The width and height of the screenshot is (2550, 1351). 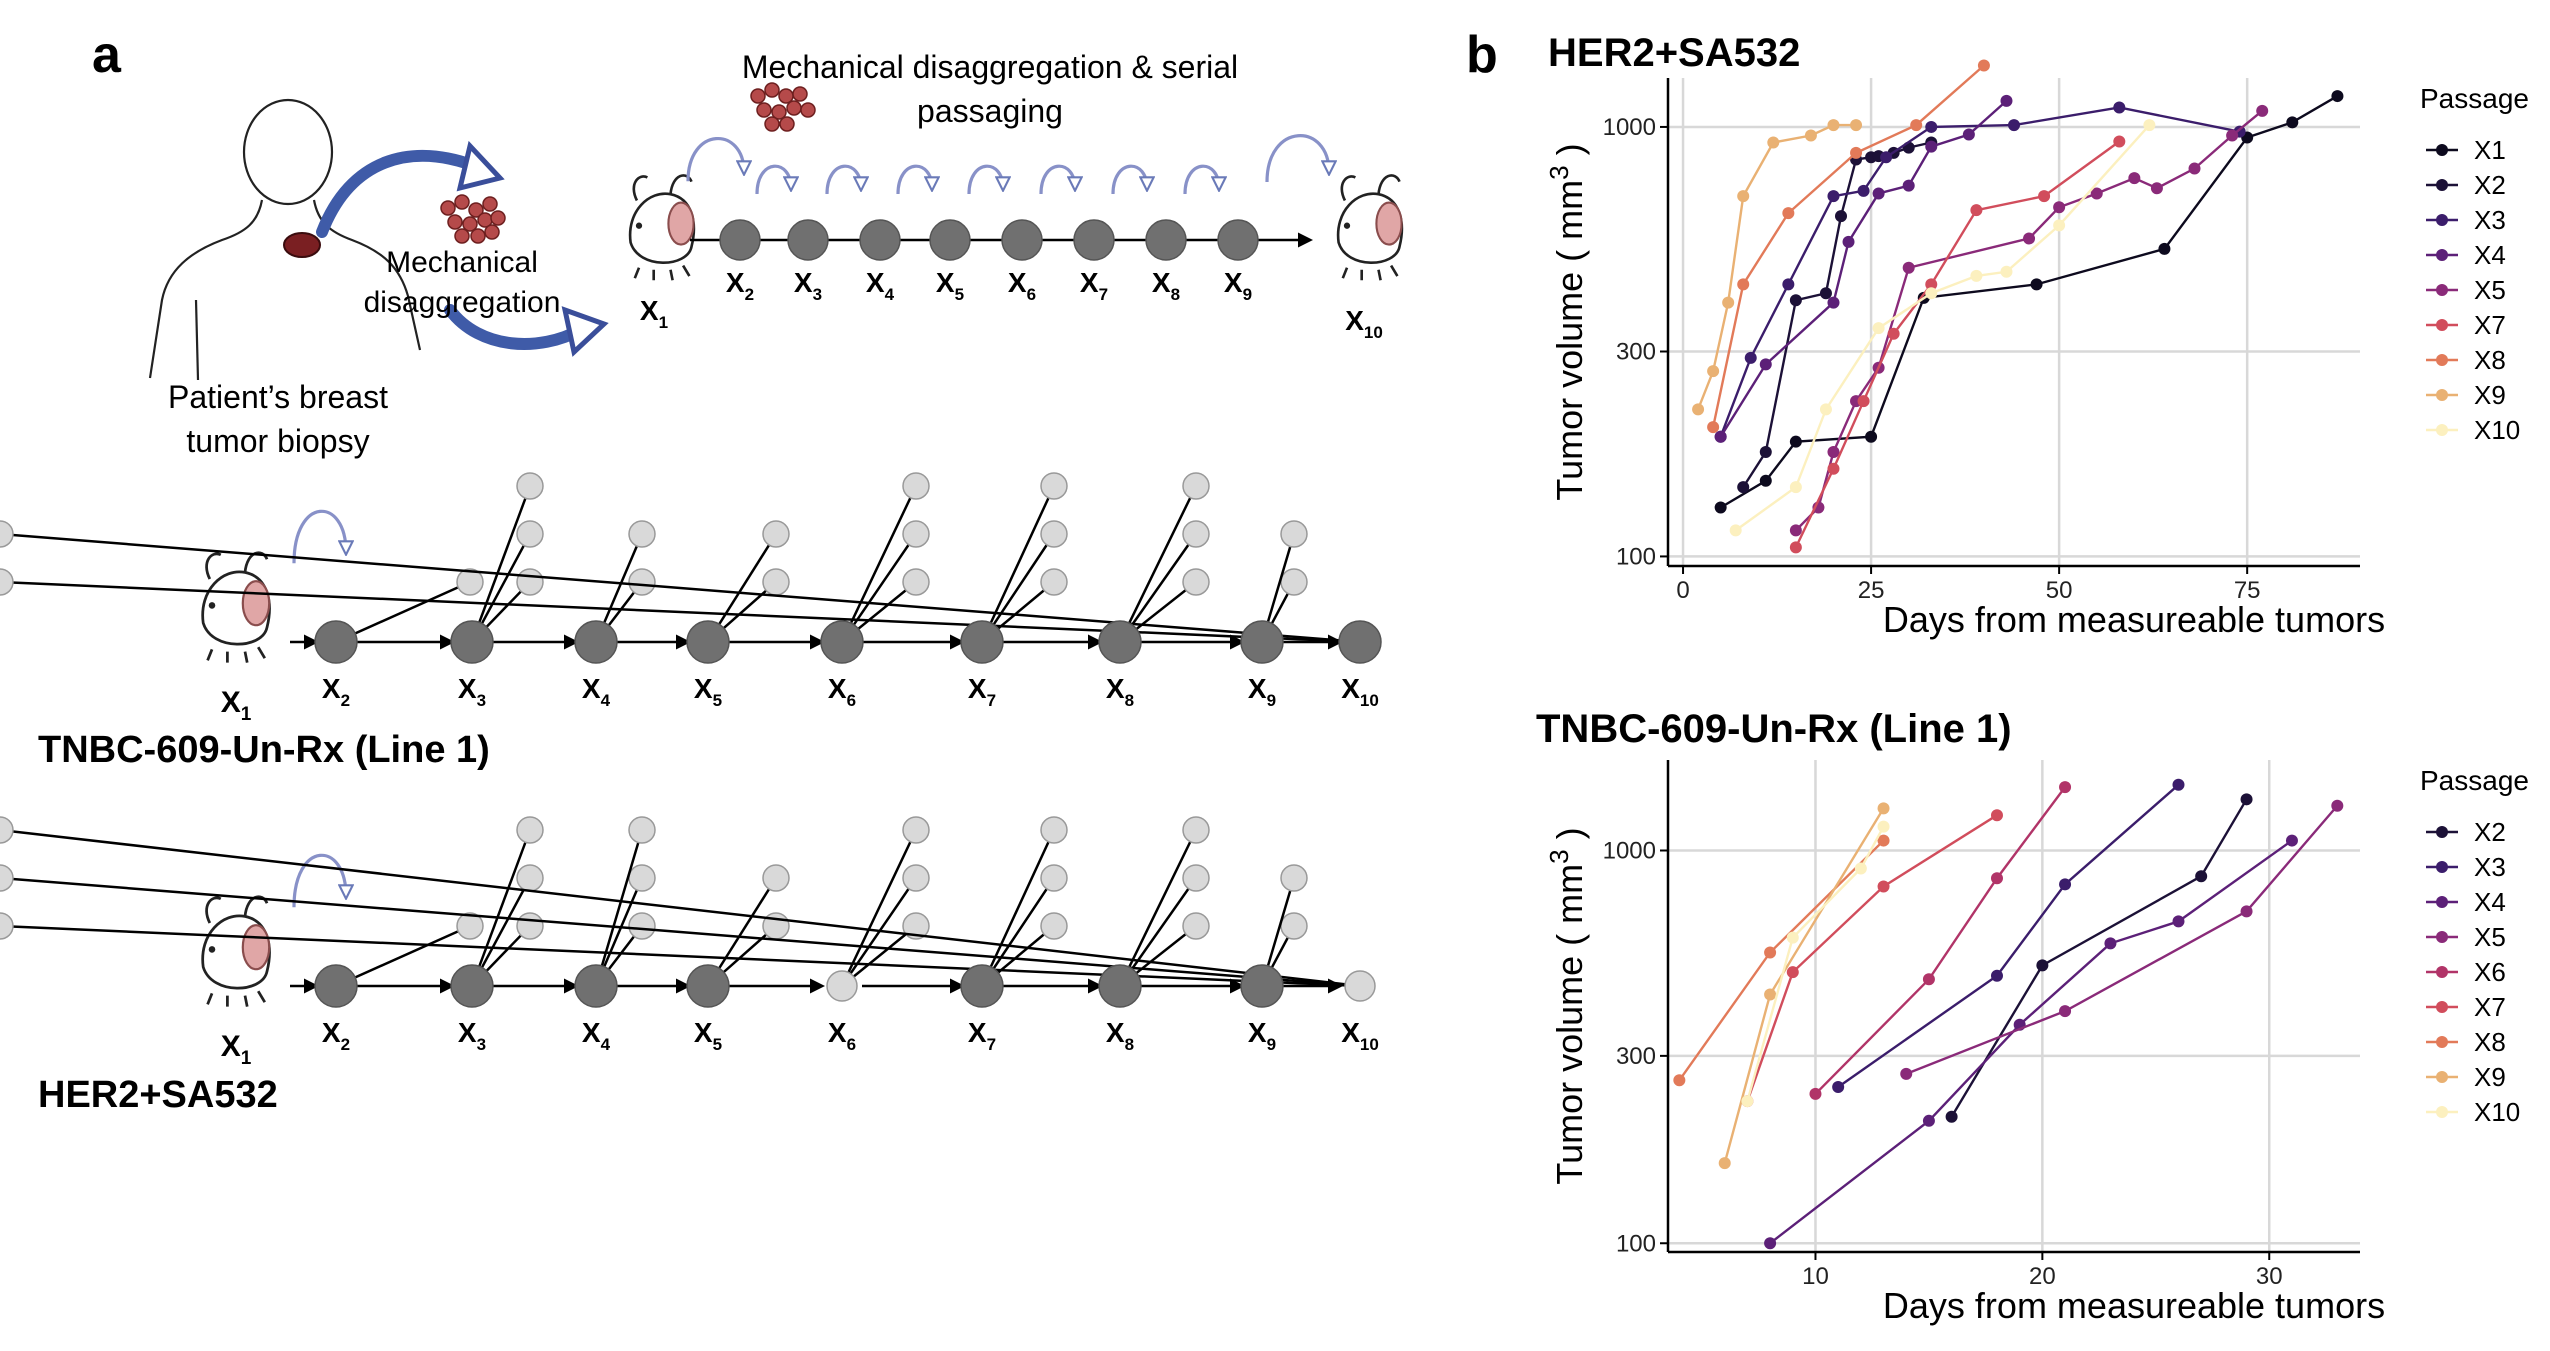 I want to click on x-tick-label: 0, so click(x=1682, y=590).